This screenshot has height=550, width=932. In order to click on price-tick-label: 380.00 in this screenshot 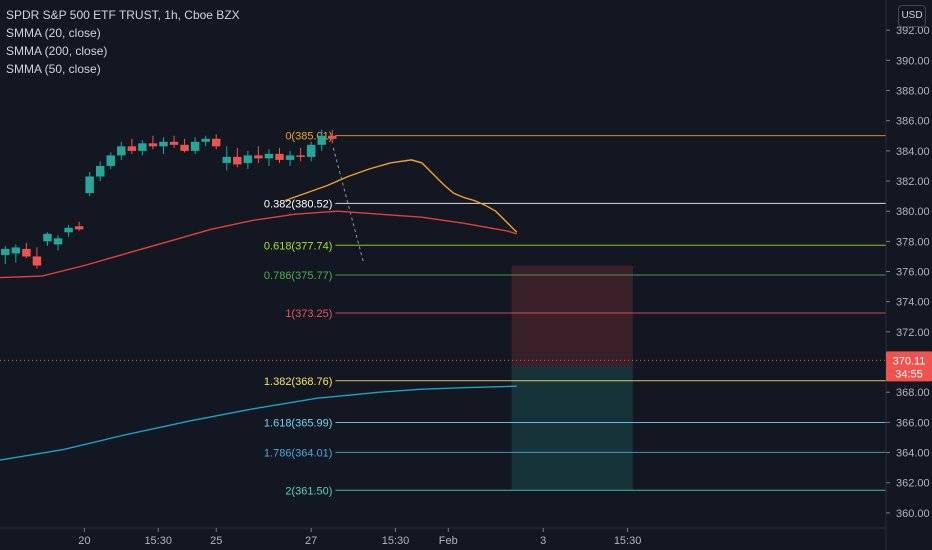, I will do `click(913, 212)`.